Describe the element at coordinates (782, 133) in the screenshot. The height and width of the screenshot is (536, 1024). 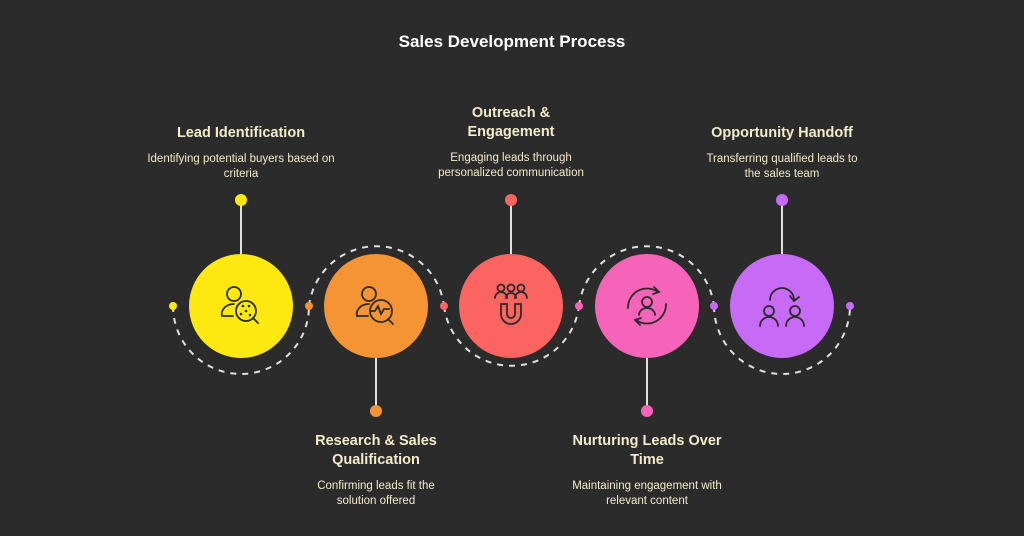
I see `step-title: Opportunity Handoff` at that location.